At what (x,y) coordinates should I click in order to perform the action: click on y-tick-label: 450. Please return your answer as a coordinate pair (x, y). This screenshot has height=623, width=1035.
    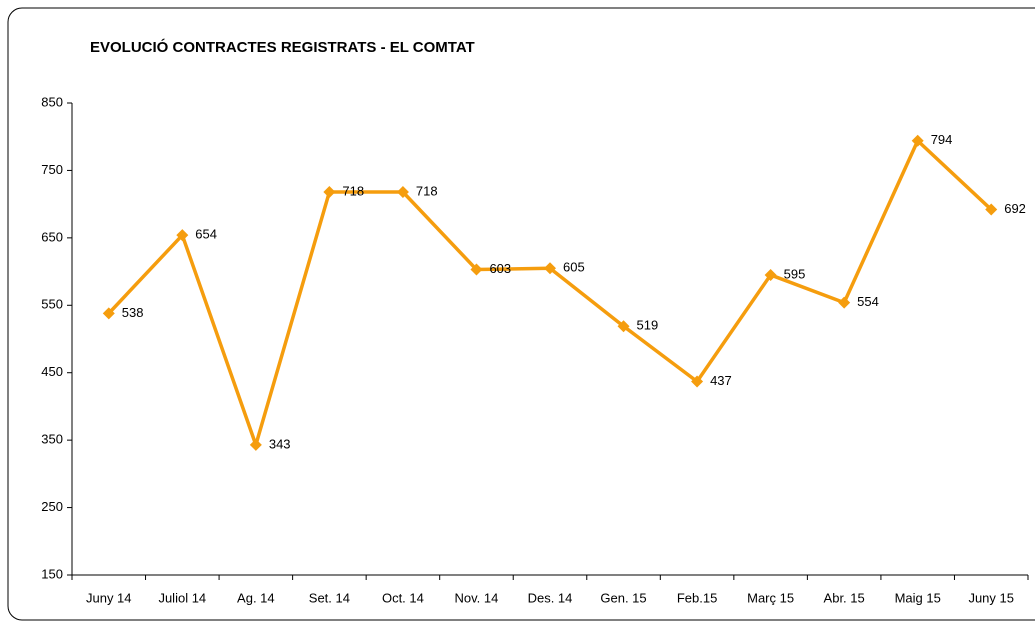
    Looking at the image, I should click on (52, 371).